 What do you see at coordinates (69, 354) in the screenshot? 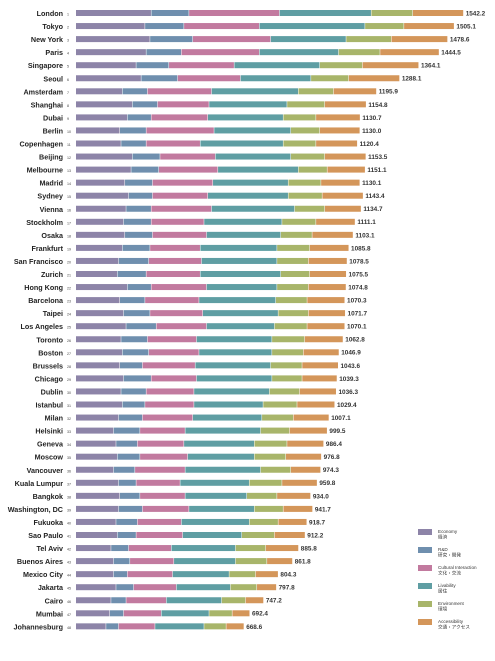
I see `rank-label: 27` at bounding box center [69, 354].